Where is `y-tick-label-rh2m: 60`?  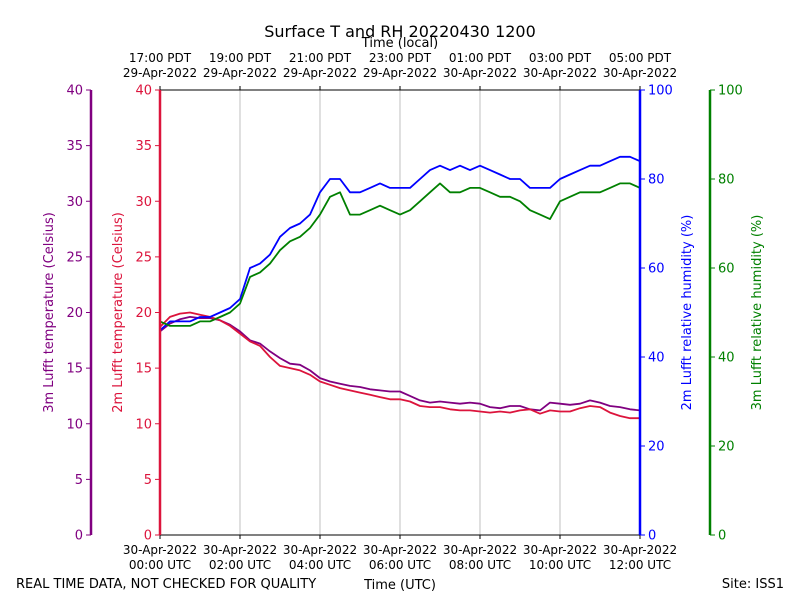
y-tick-label-rh2m: 60 is located at coordinates (656, 269).